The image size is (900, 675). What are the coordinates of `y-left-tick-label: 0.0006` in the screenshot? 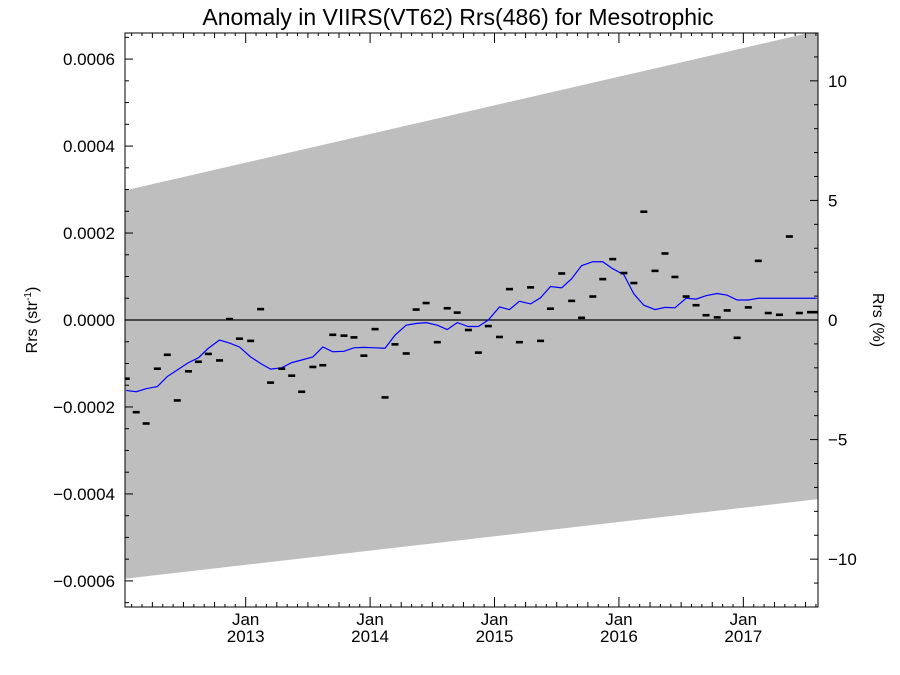 It's located at (89, 59).